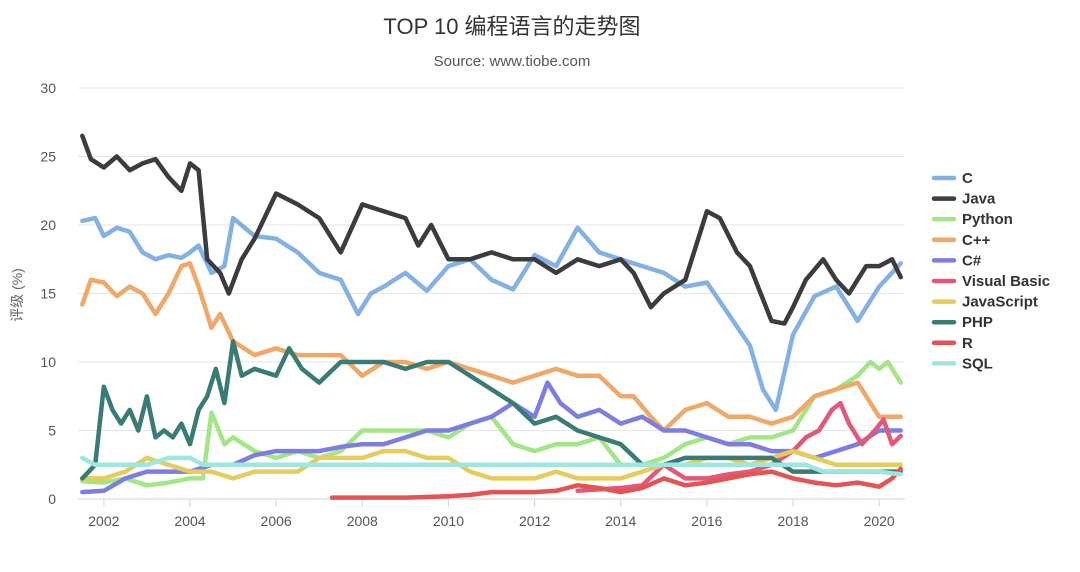  What do you see at coordinates (792, 521) in the screenshot?
I see `x-tick-label: 2018` at bounding box center [792, 521].